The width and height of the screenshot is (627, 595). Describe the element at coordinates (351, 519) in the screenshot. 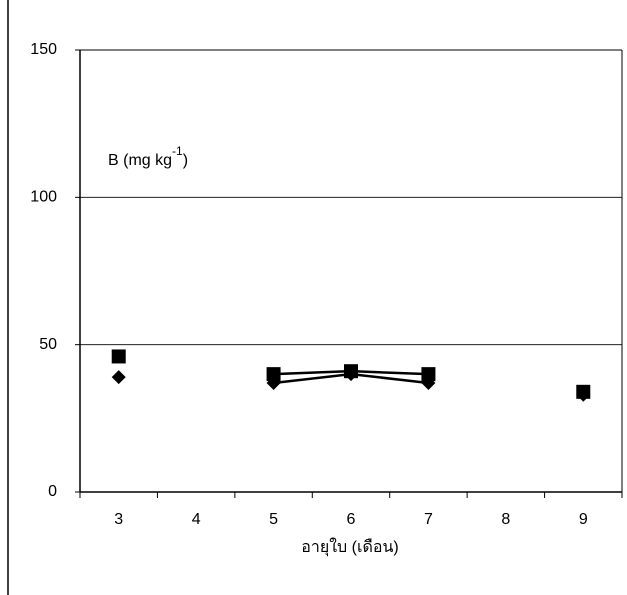

I see `x-tick-label: 6` at that location.